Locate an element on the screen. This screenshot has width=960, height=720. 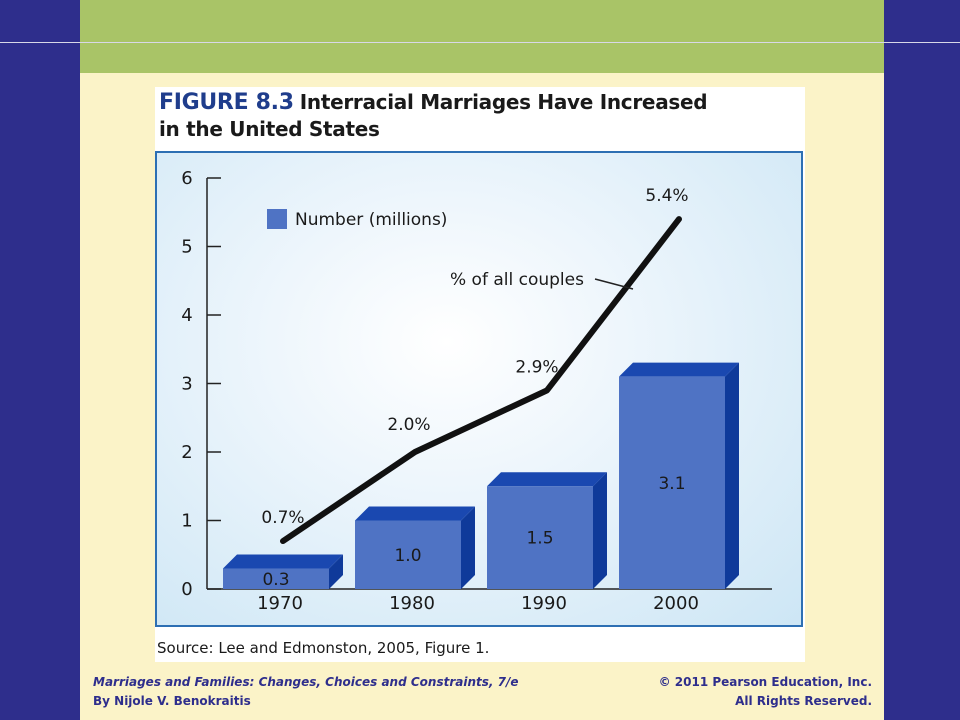
y-tick-label: 1 is located at coordinates (186, 521).